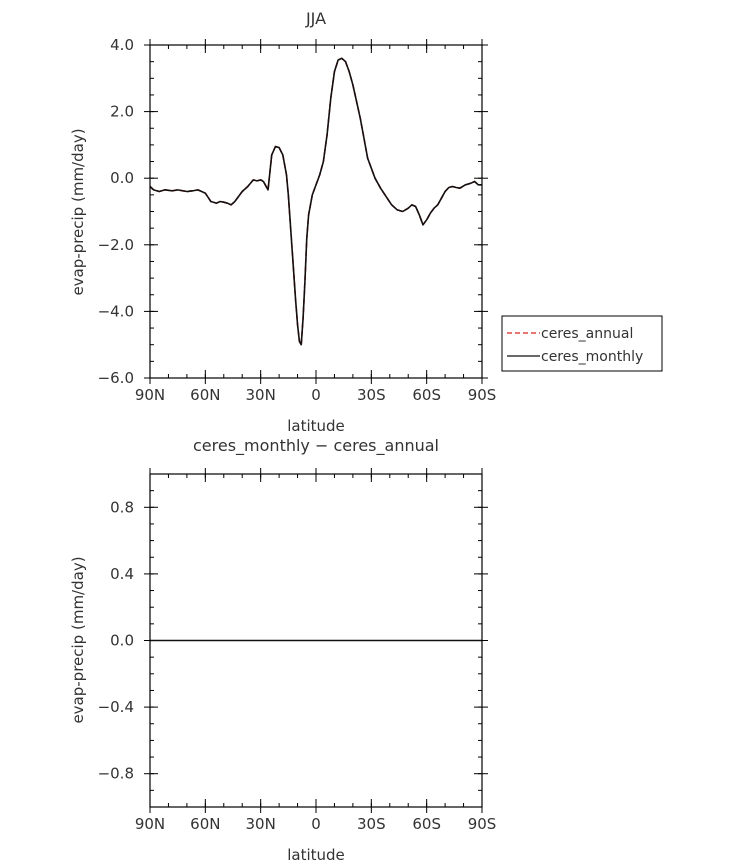 Image resolution: width=733 pixels, height=866 pixels. Describe the element at coordinates (592, 357) in the screenshot. I see `legend-label-ceres-monthly: ceres_monthly` at that location.